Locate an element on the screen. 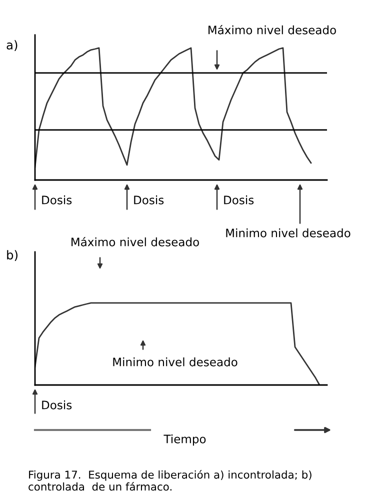  x-axis-title: Tiempo is located at coordinates (185, 440).